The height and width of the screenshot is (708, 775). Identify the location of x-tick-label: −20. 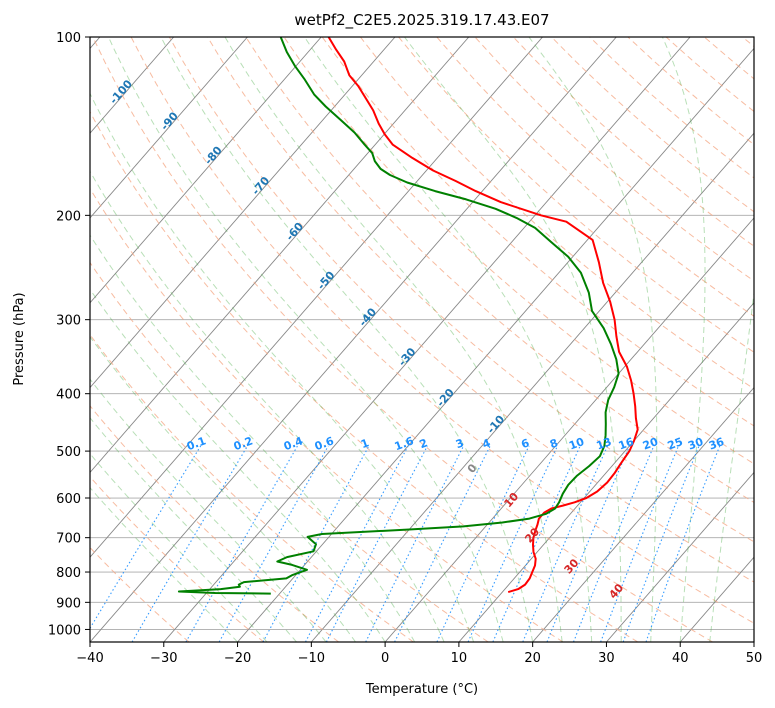
(237, 658).